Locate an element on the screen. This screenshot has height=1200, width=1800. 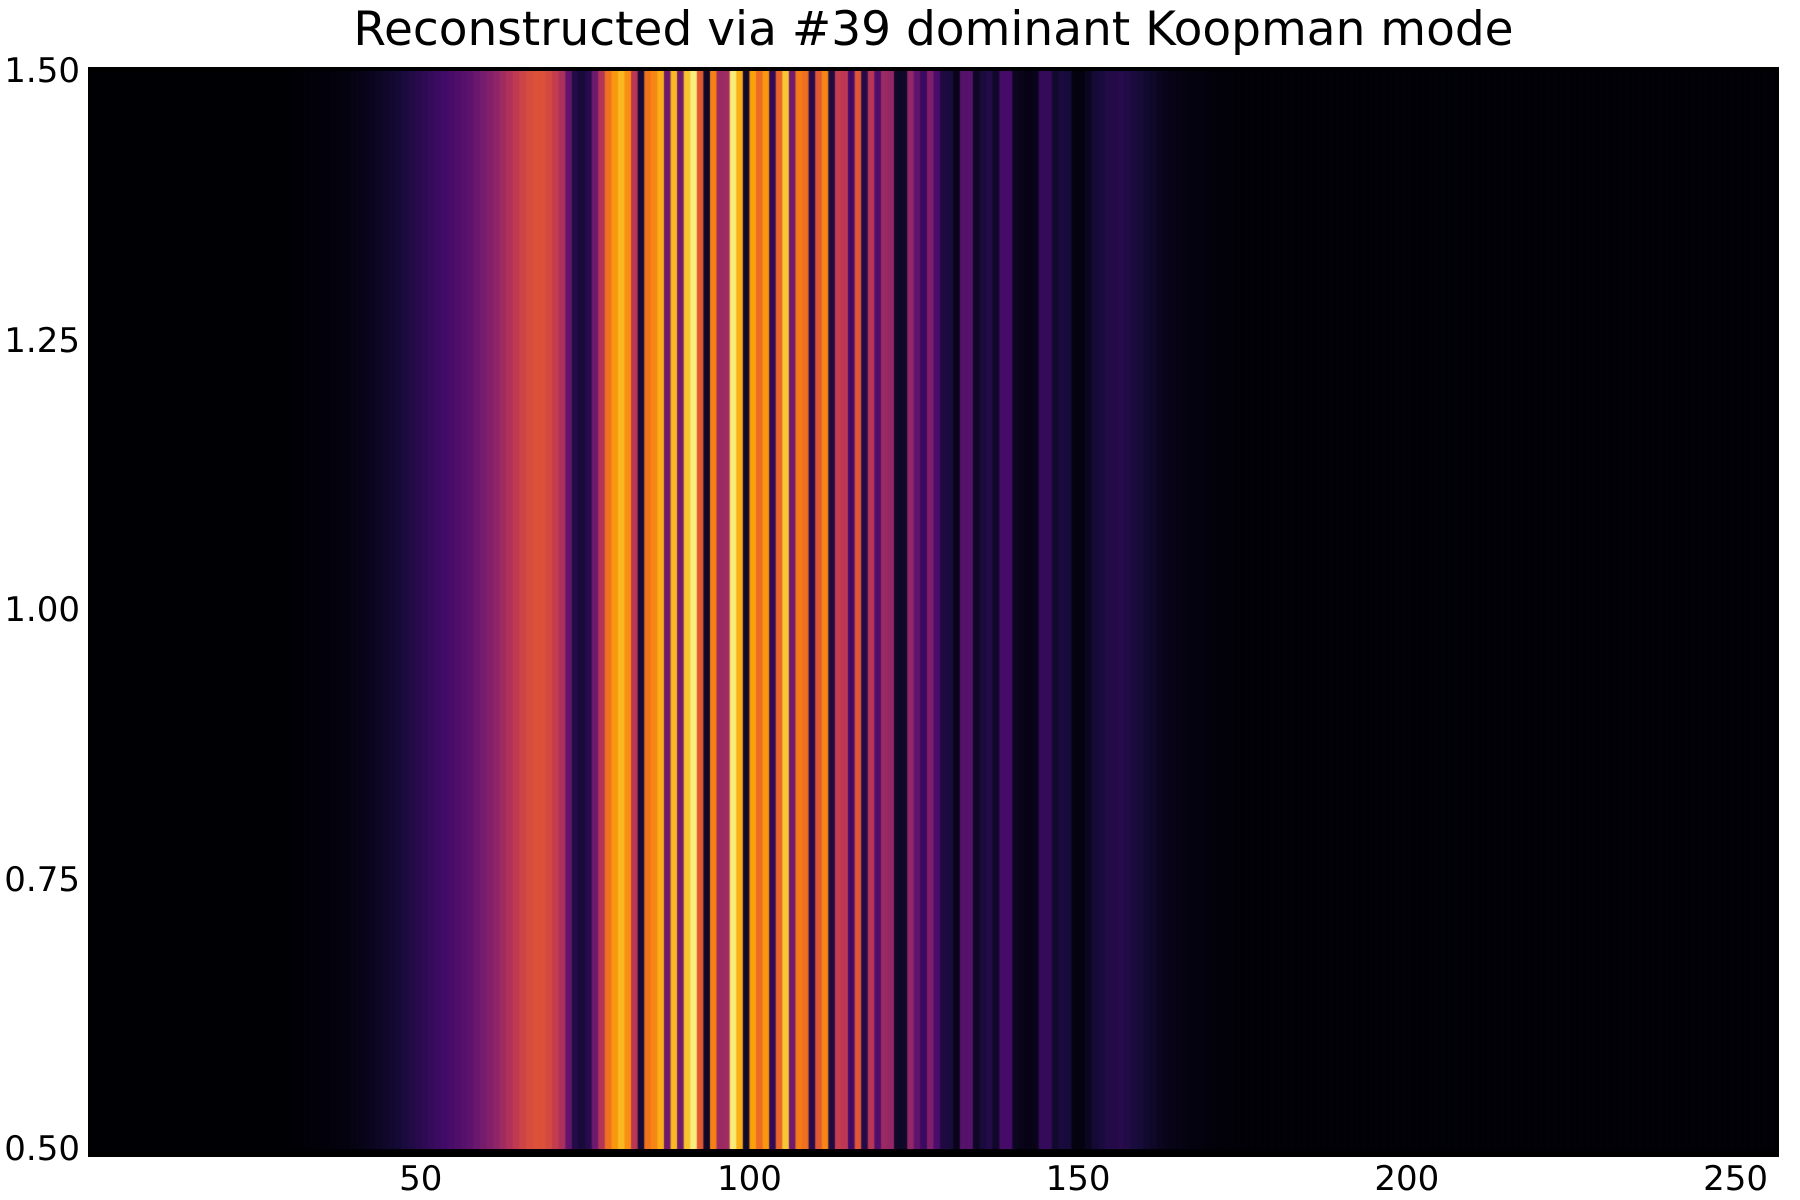
x-tick-label: 100 is located at coordinates (749, 1179).